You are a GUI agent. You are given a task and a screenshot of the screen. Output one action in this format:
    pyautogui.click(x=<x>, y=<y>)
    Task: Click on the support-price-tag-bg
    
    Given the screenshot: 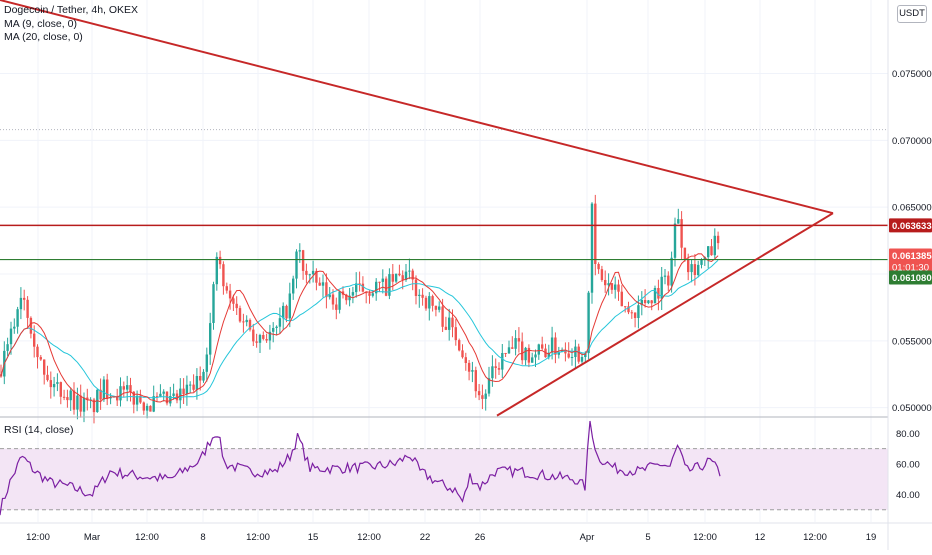 What is the action you would take?
    pyautogui.click(x=910, y=277)
    